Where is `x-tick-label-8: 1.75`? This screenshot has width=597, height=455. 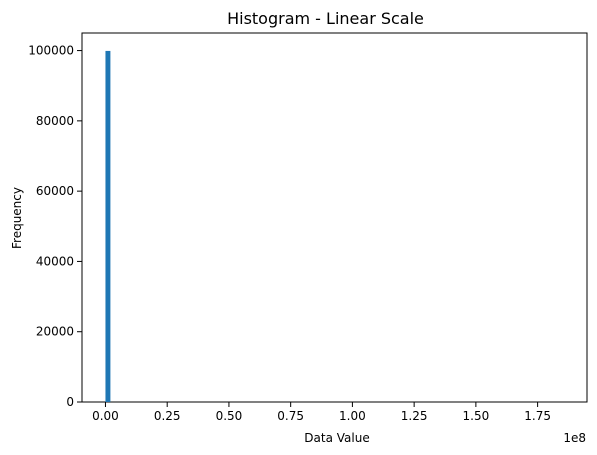 x-tick-label-8: 1.75 is located at coordinates (537, 416).